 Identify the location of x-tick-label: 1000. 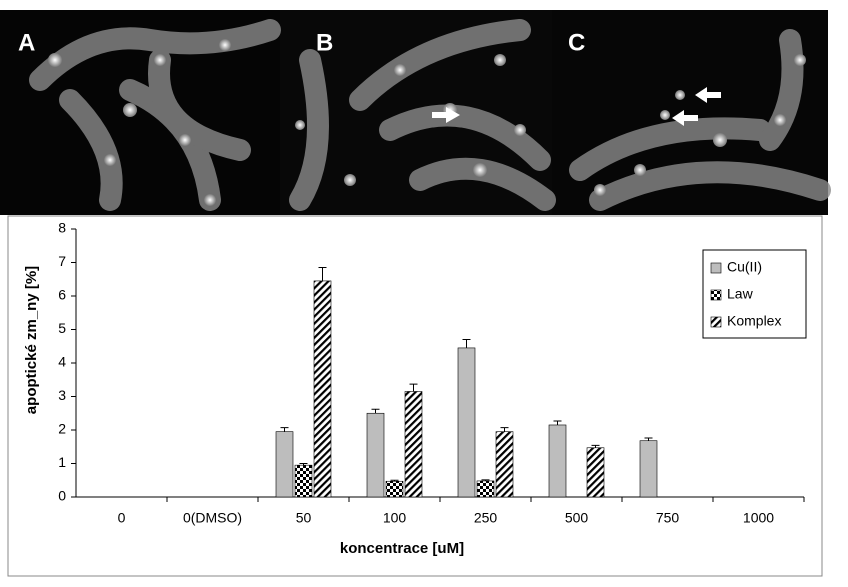
(758, 518).